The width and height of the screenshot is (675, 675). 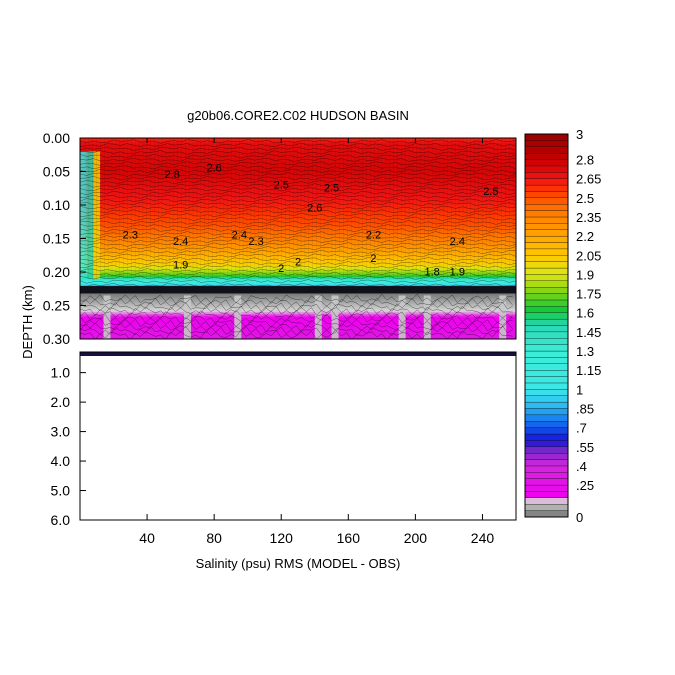 I want to click on chart-title: g20b06.CORE2.C02 HUDSON BASIN, so click(x=298, y=115).